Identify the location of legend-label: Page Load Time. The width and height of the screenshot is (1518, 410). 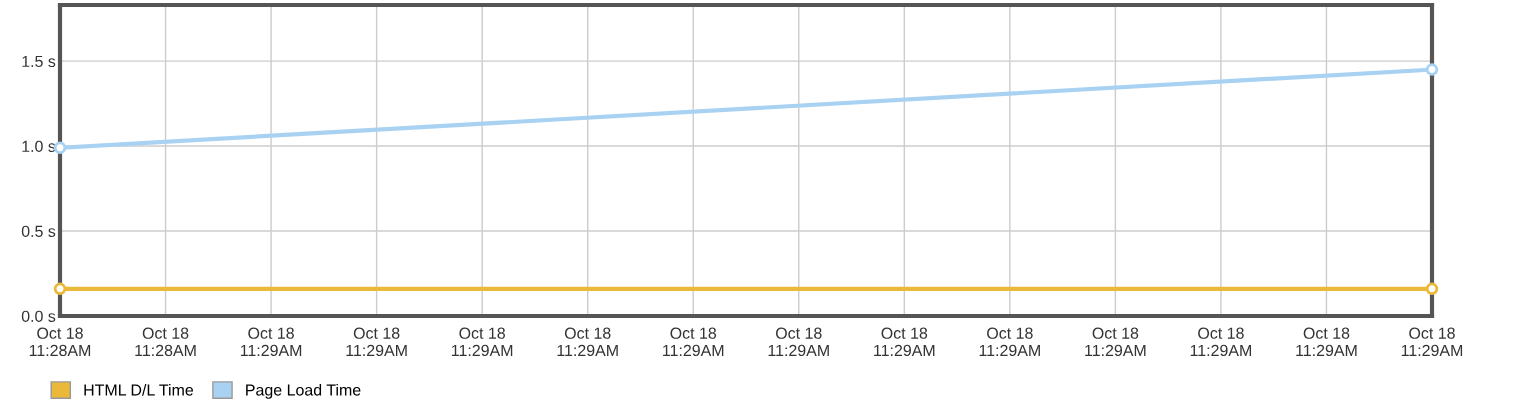
(303, 391).